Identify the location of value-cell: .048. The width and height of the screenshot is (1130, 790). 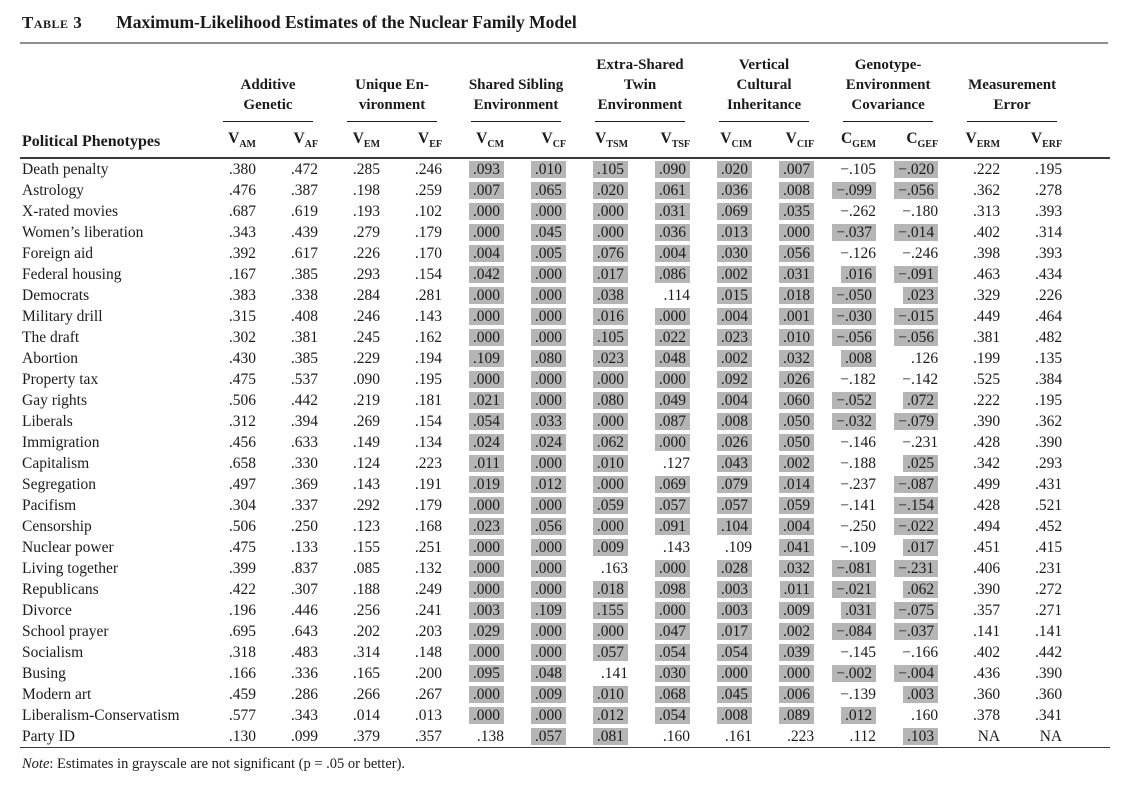
(547, 673).